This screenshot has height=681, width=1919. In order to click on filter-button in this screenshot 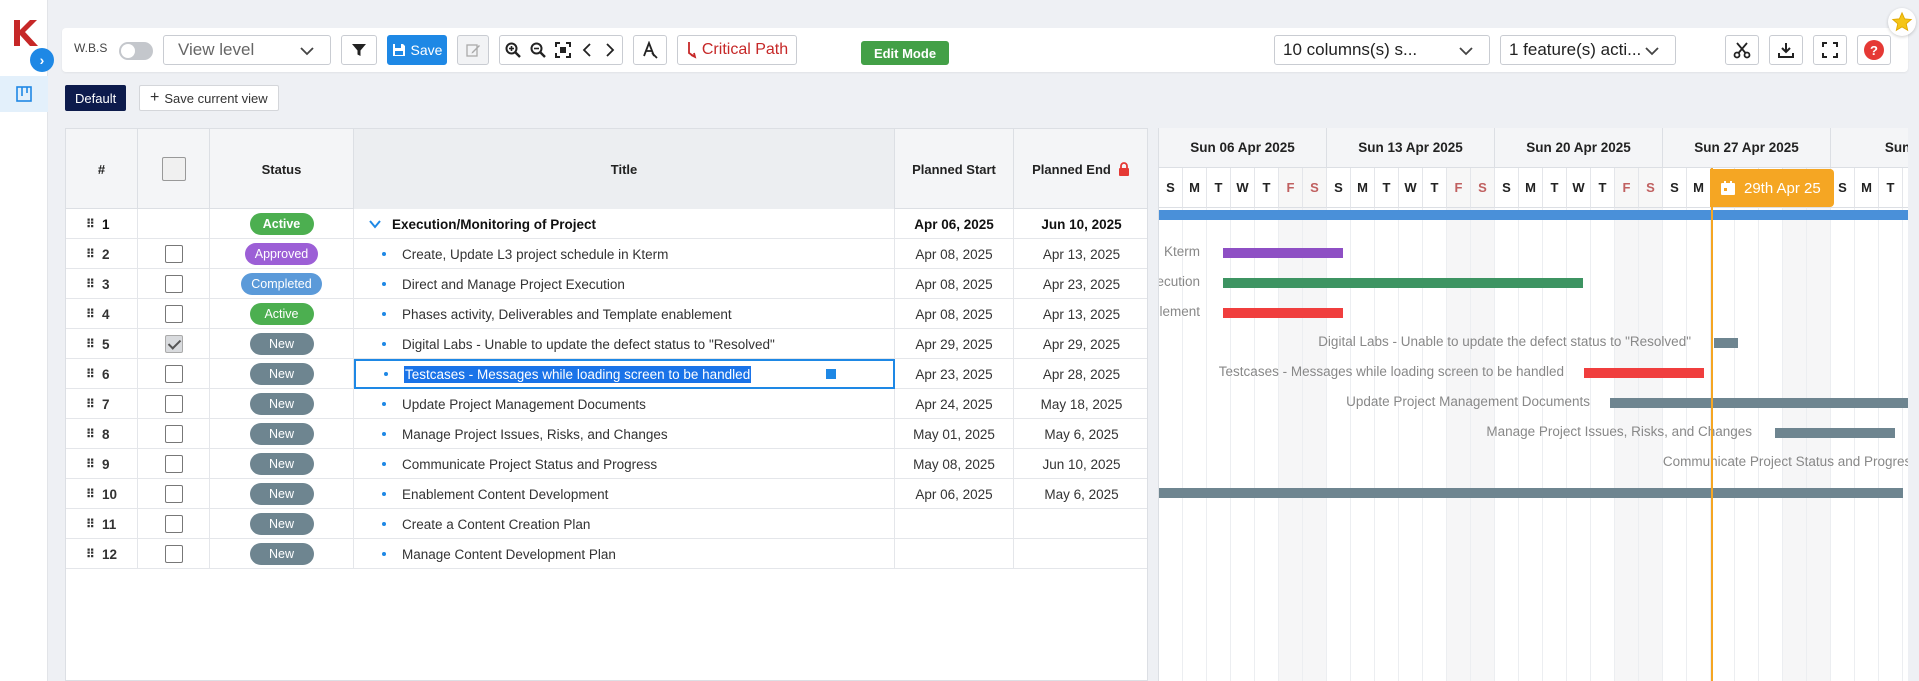, I will do `click(359, 50)`.